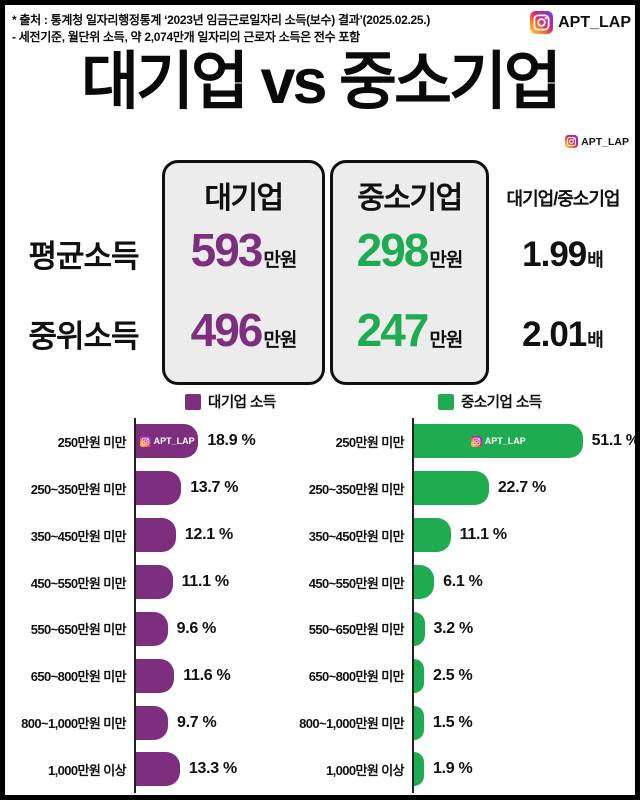 The image size is (640, 800). What do you see at coordinates (231, 441) in the screenshot?
I see `value-label: 18.9 %` at bounding box center [231, 441].